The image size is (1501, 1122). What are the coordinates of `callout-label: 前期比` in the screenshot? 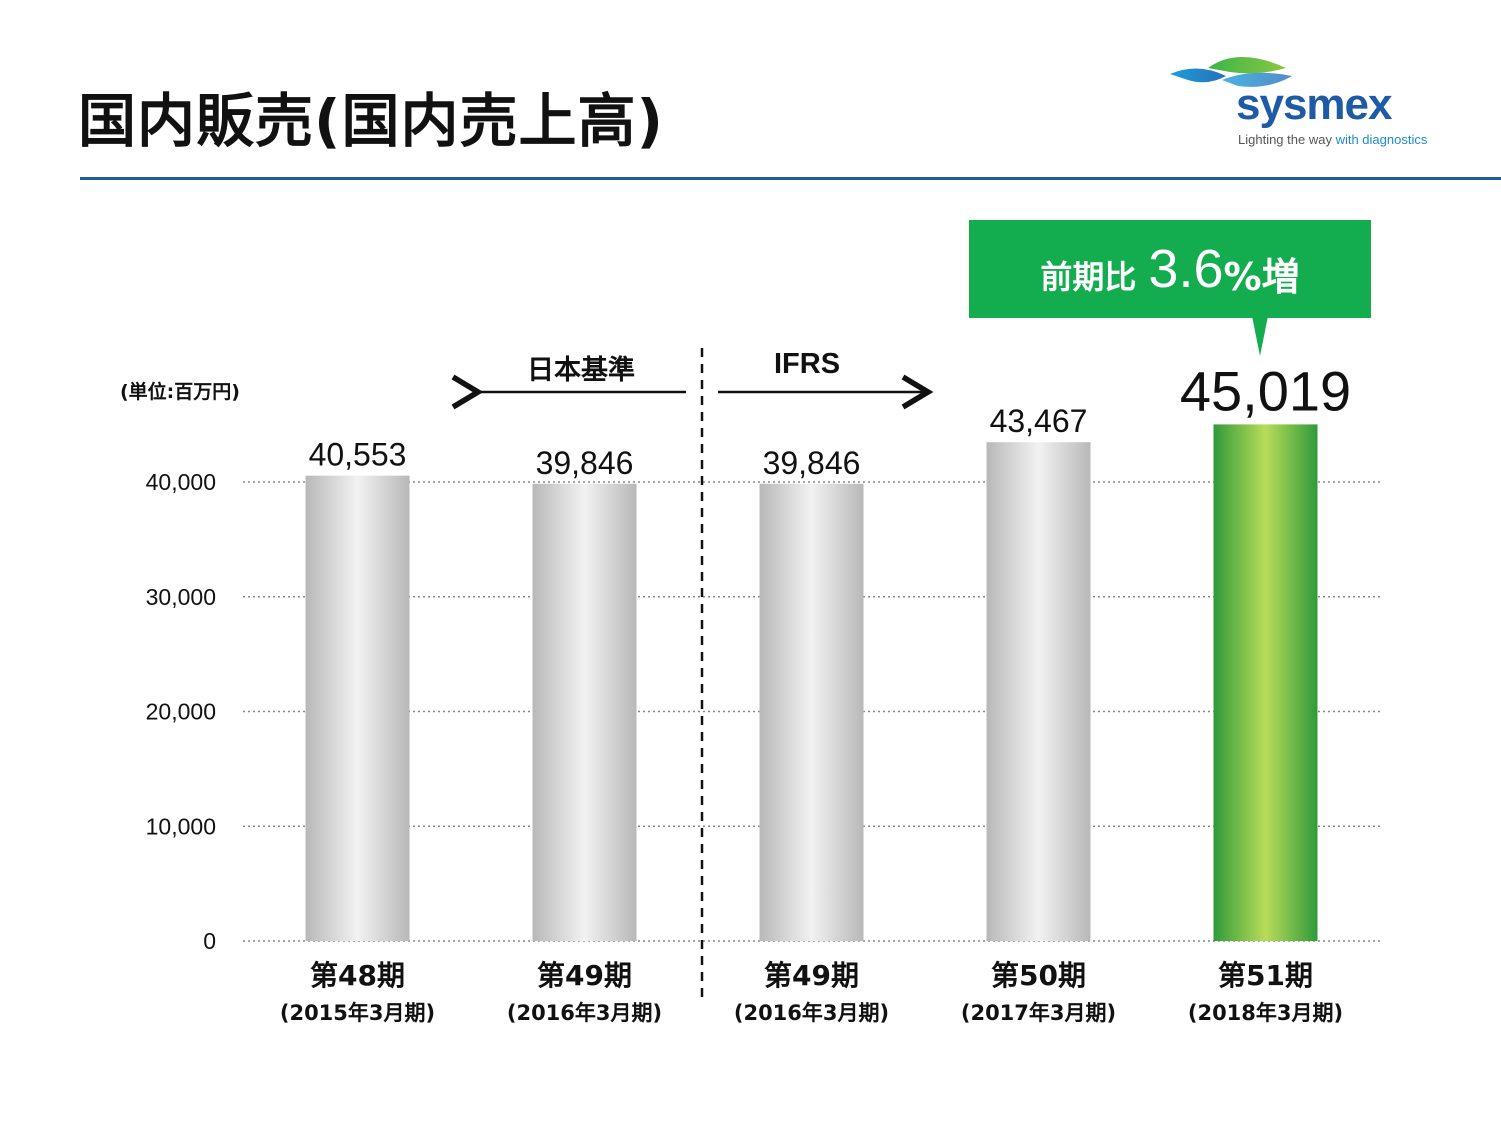 It's located at (1088, 277).